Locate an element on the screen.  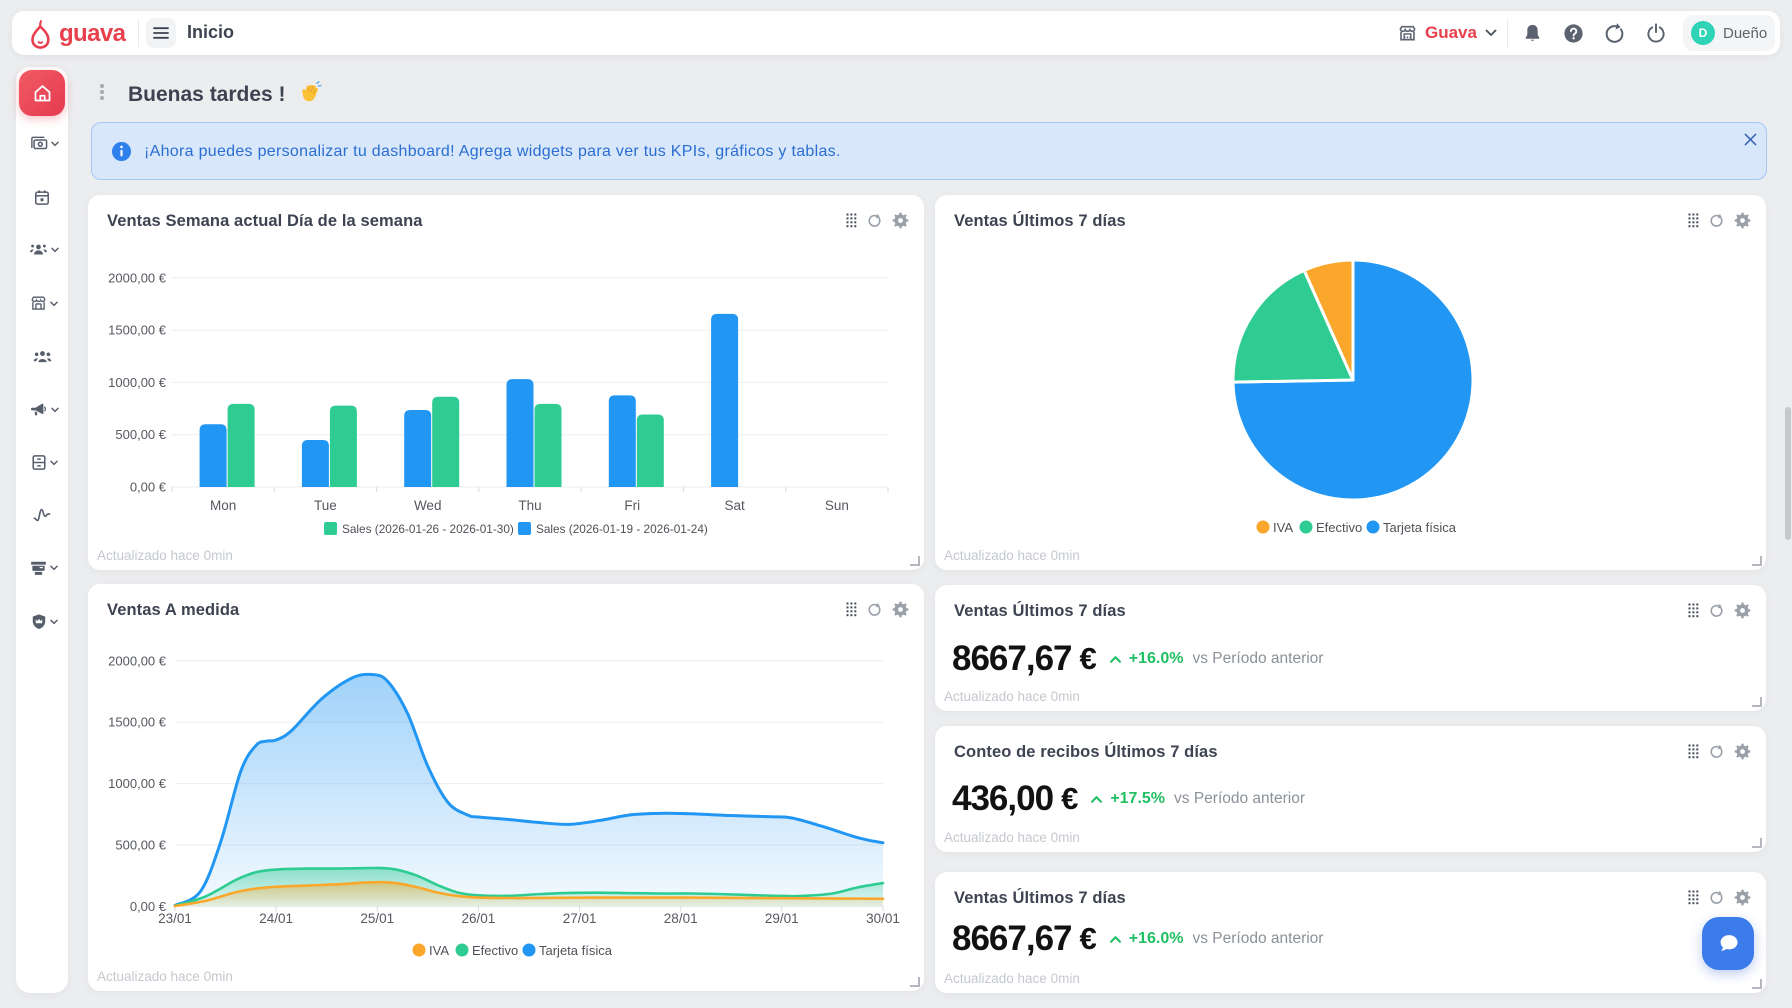
svg-text: Mon is located at coordinates (223, 505).